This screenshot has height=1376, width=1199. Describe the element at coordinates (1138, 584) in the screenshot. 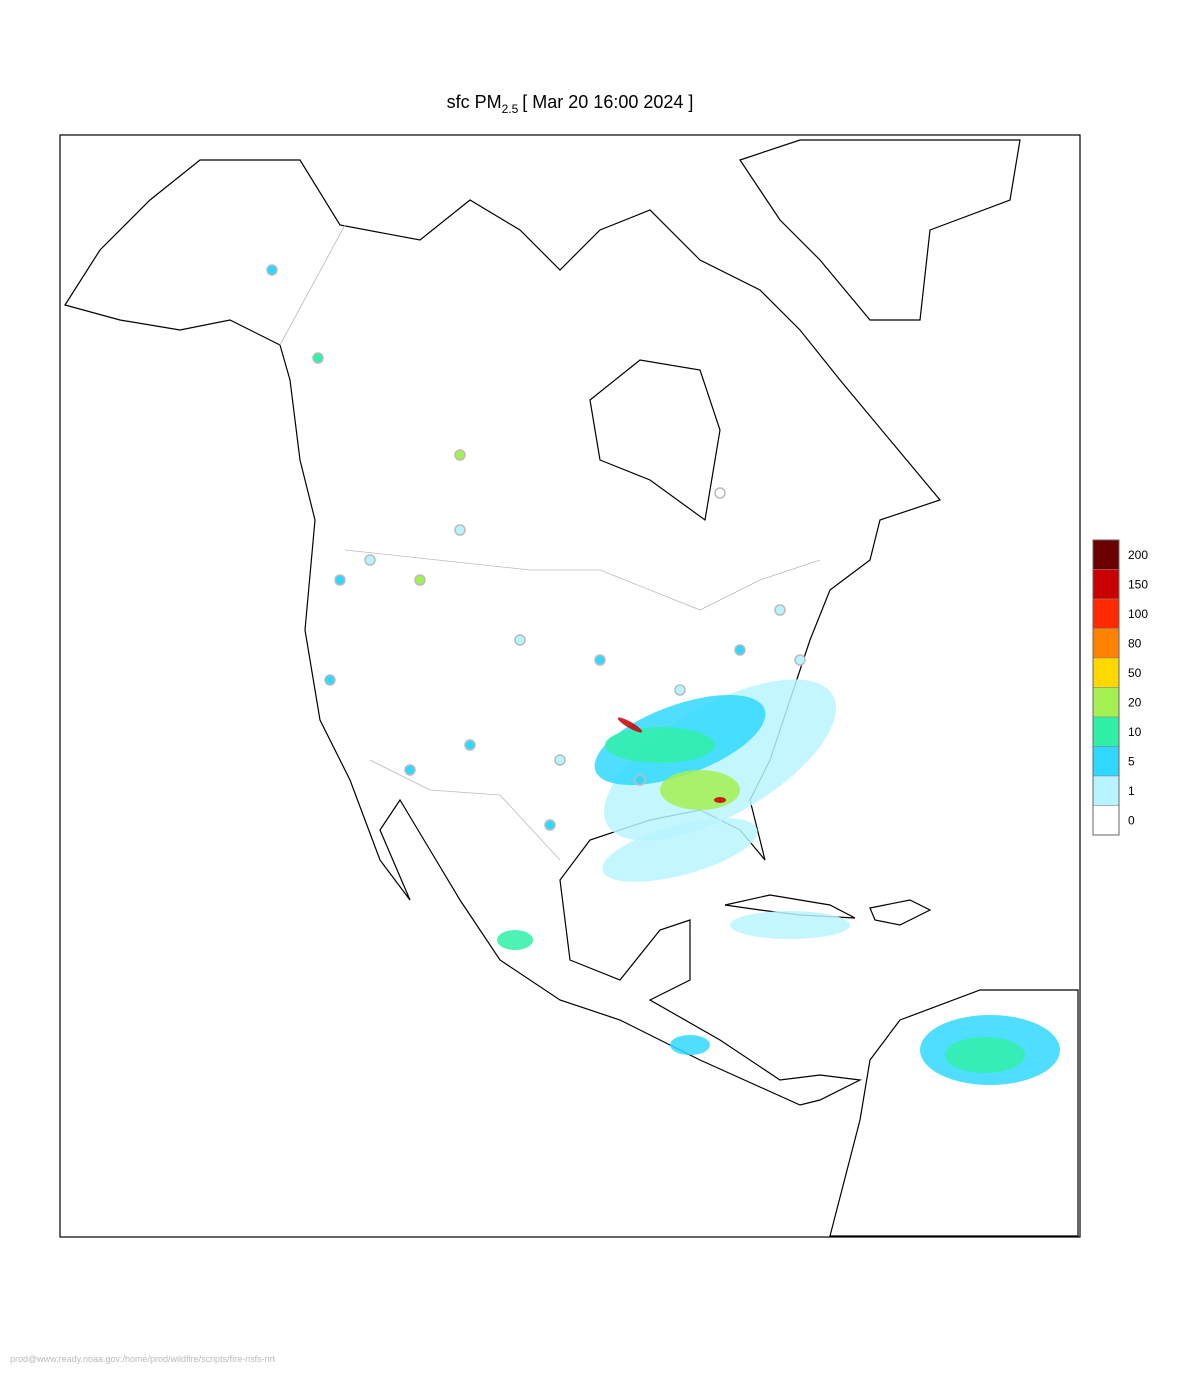

I see `legend-label: 150` at that location.